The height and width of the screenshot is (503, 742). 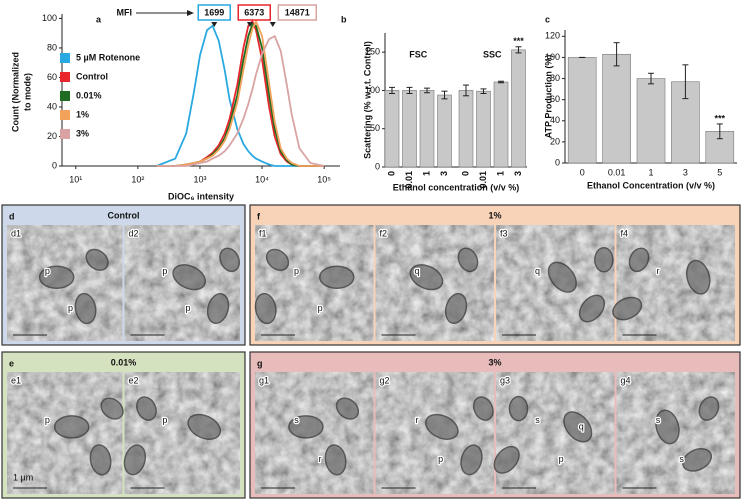 I want to click on panel-letter: c, so click(x=547, y=19).